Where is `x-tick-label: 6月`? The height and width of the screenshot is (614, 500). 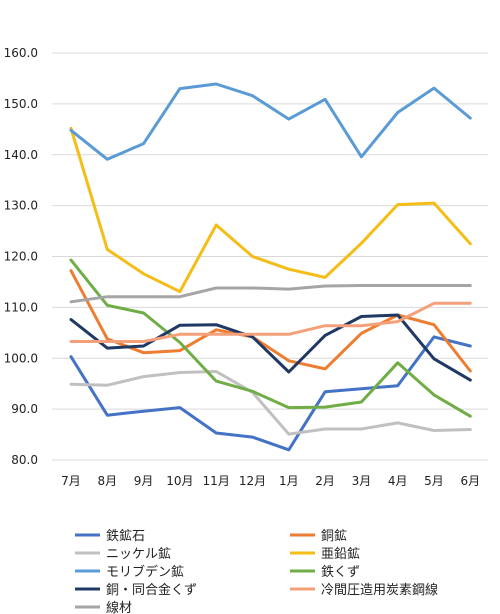
x-tick-label: 6月 is located at coordinates (470, 481).